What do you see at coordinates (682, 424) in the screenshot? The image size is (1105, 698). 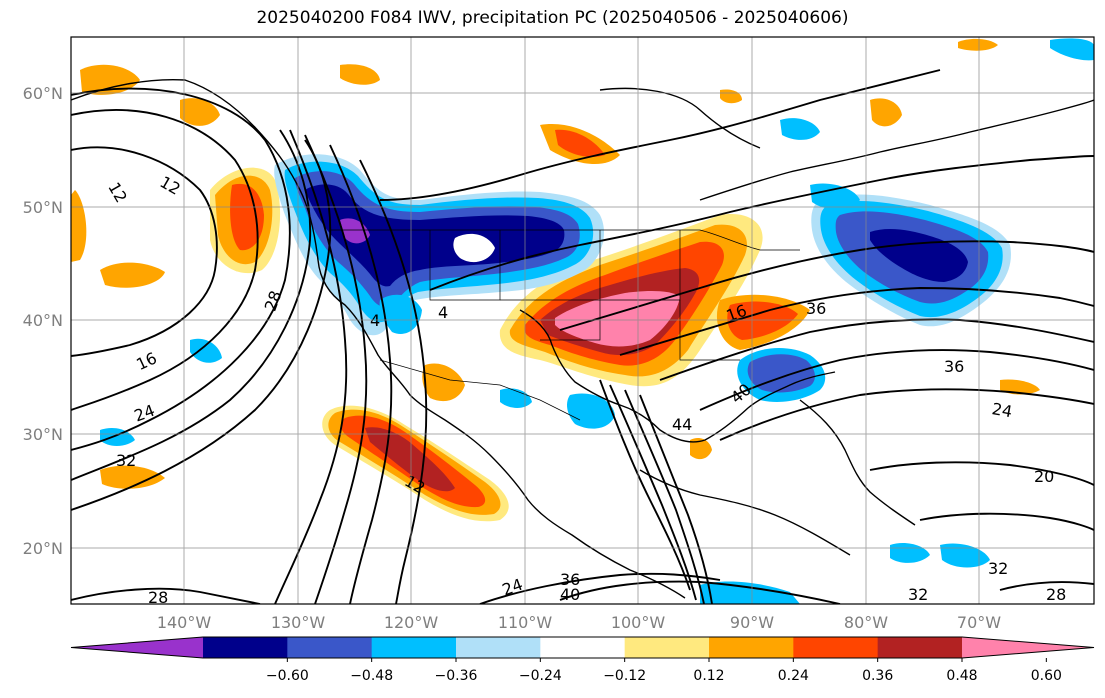 I see `contour-label: 44` at bounding box center [682, 424].